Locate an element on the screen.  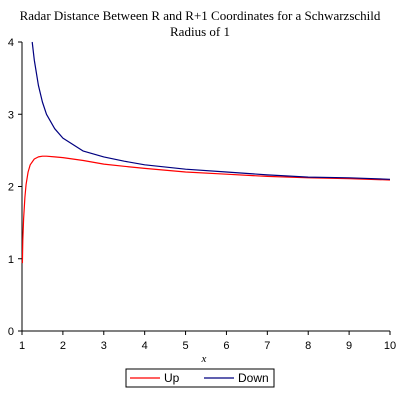
x-tick-label: 3 is located at coordinates (104, 346).